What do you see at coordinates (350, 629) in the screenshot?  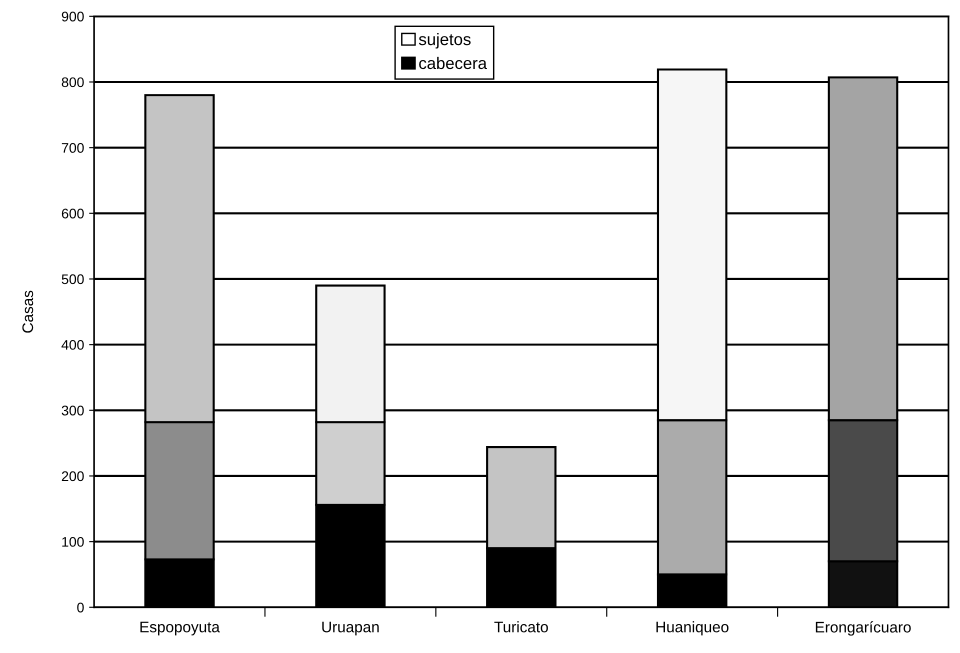 I see `x-tick-label: Uruapan` at bounding box center [350, 629].